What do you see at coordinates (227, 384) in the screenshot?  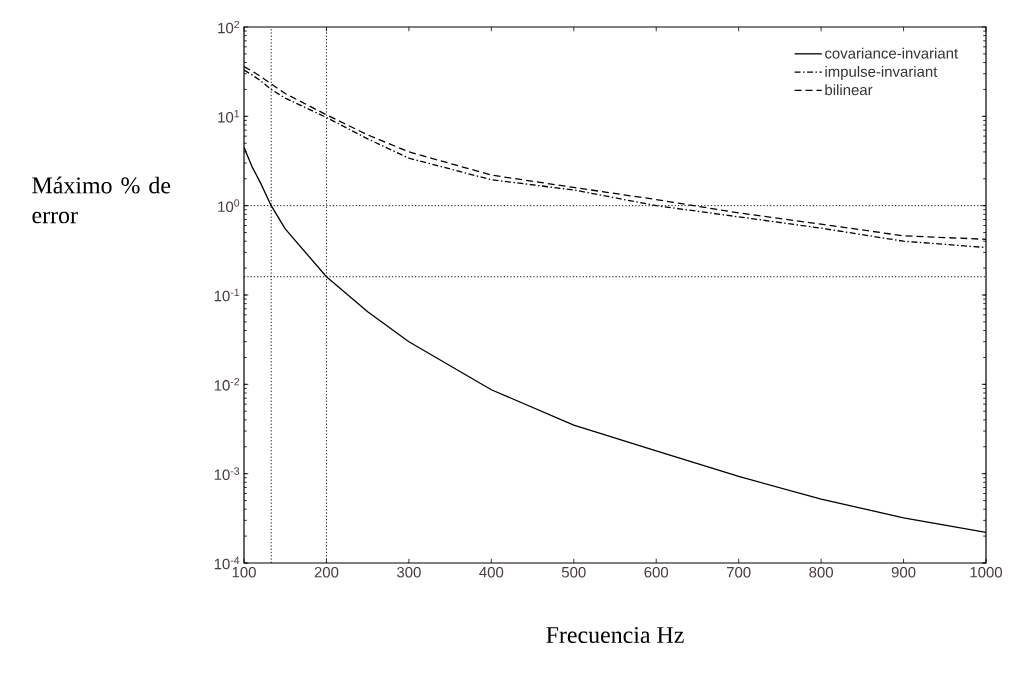 I see `y-tick-label: 10$^{-2}$` at bounding box center [227, 384].